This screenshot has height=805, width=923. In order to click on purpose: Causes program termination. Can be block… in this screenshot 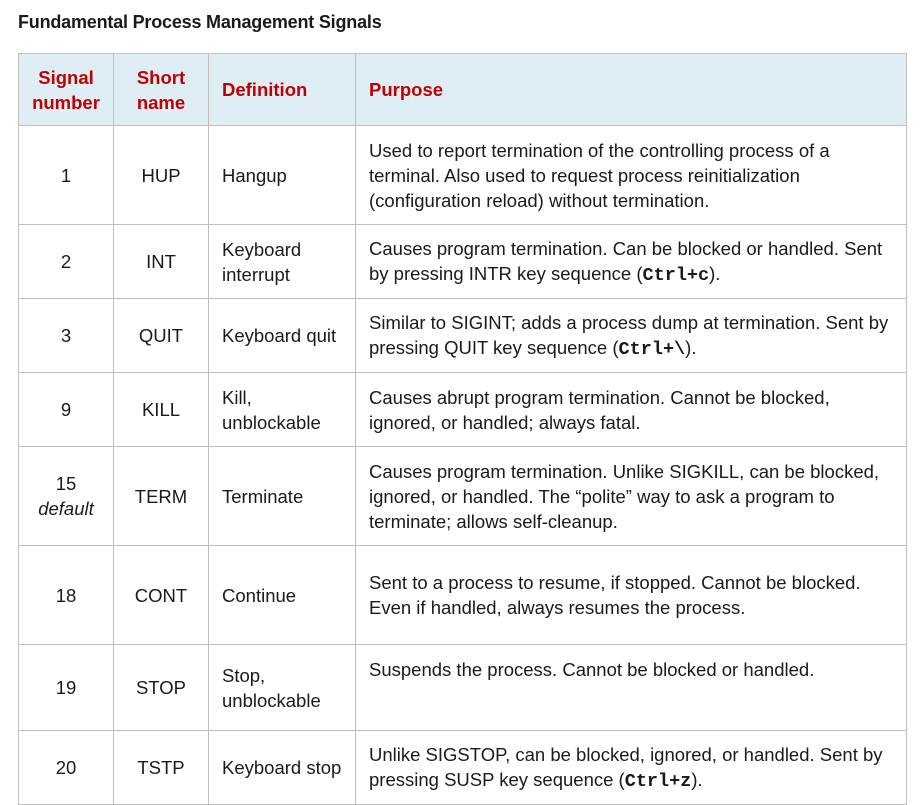, I will do `click(631, 261)`.